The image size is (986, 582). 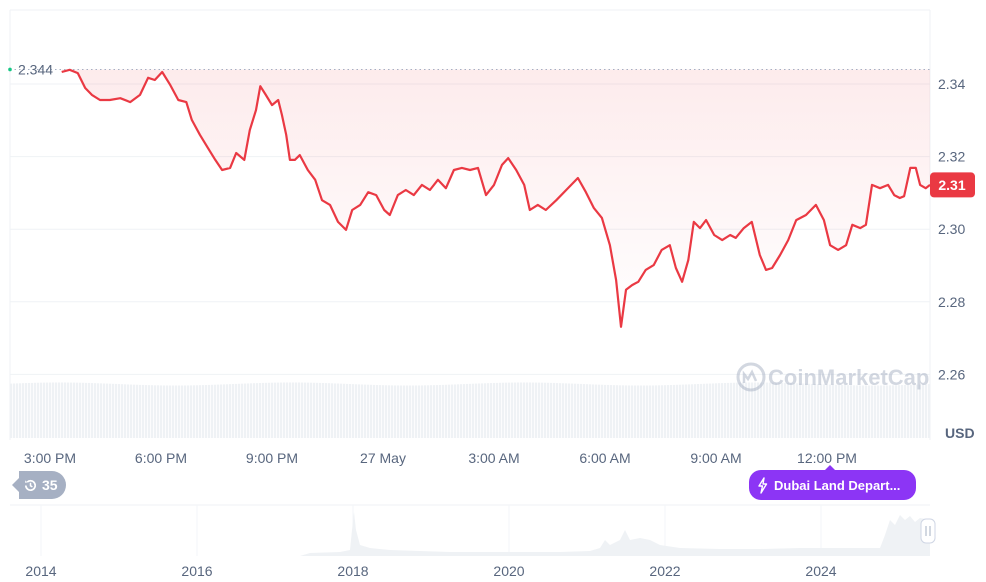 What do you see at coordinates (960, 433) in the screenshot?
I see `currency-label: USD` at bounding box center [960, 433].